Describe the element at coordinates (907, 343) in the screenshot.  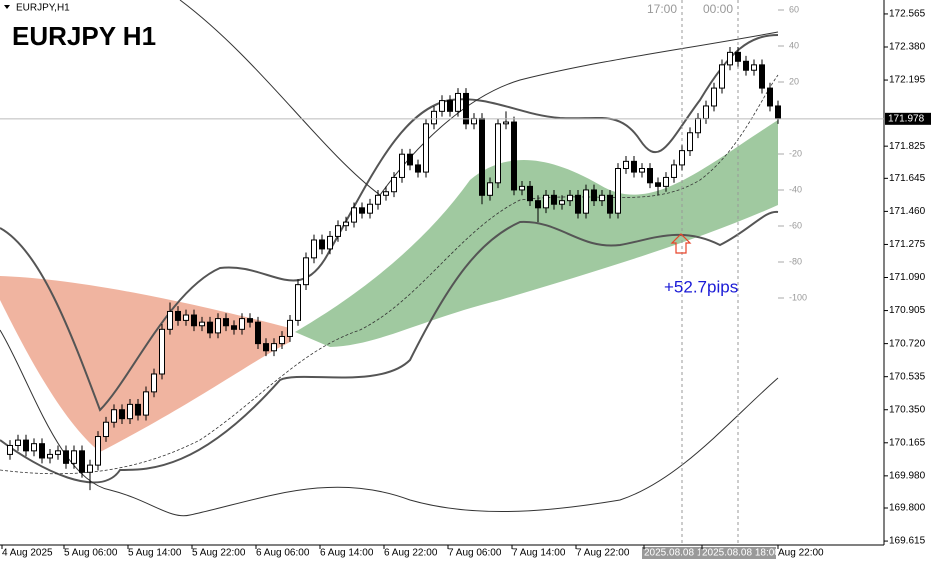
I see `y-tick-label: 170.720` at that location.